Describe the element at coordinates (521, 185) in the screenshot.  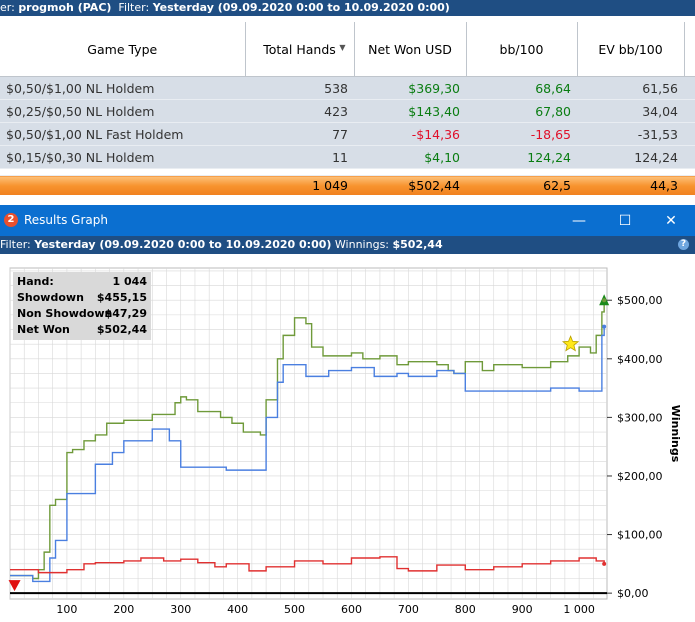
I see `total-bb100: 62,5` at that location.